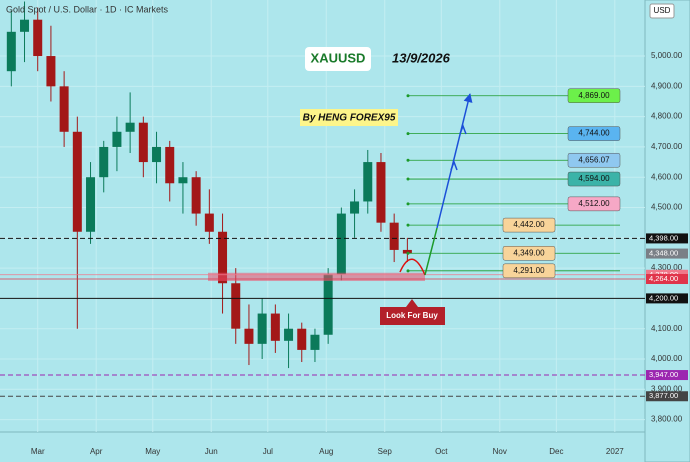  I want to click on x-tick-label: Apr, so click(96, 451).